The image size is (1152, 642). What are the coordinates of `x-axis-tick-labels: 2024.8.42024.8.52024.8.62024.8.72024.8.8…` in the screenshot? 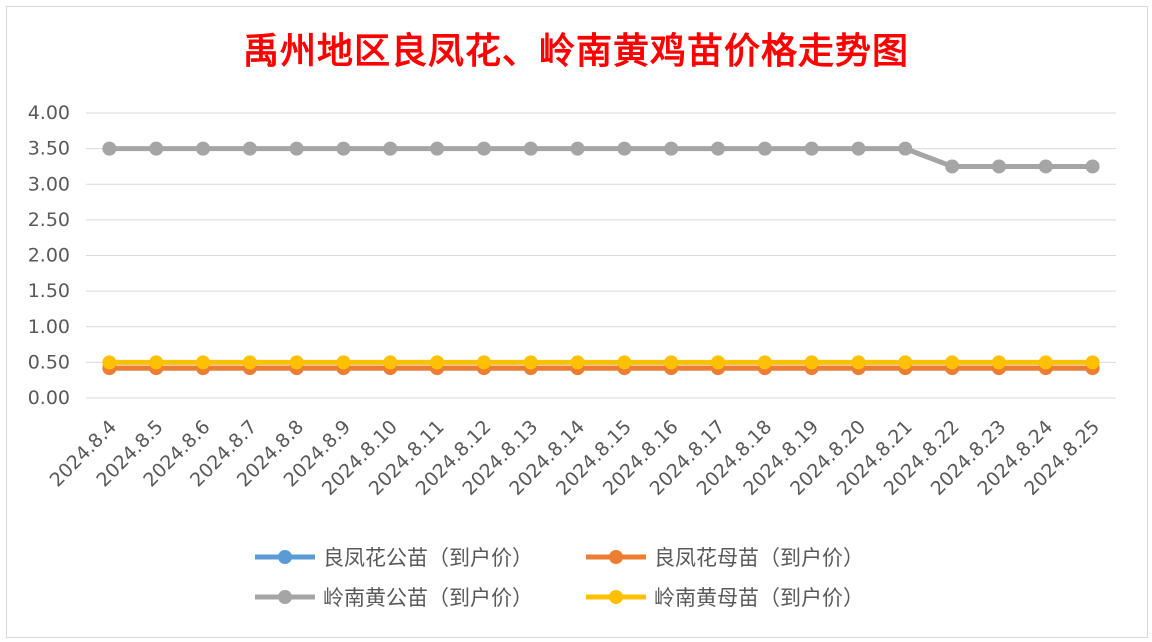 It's located at (575, 458).